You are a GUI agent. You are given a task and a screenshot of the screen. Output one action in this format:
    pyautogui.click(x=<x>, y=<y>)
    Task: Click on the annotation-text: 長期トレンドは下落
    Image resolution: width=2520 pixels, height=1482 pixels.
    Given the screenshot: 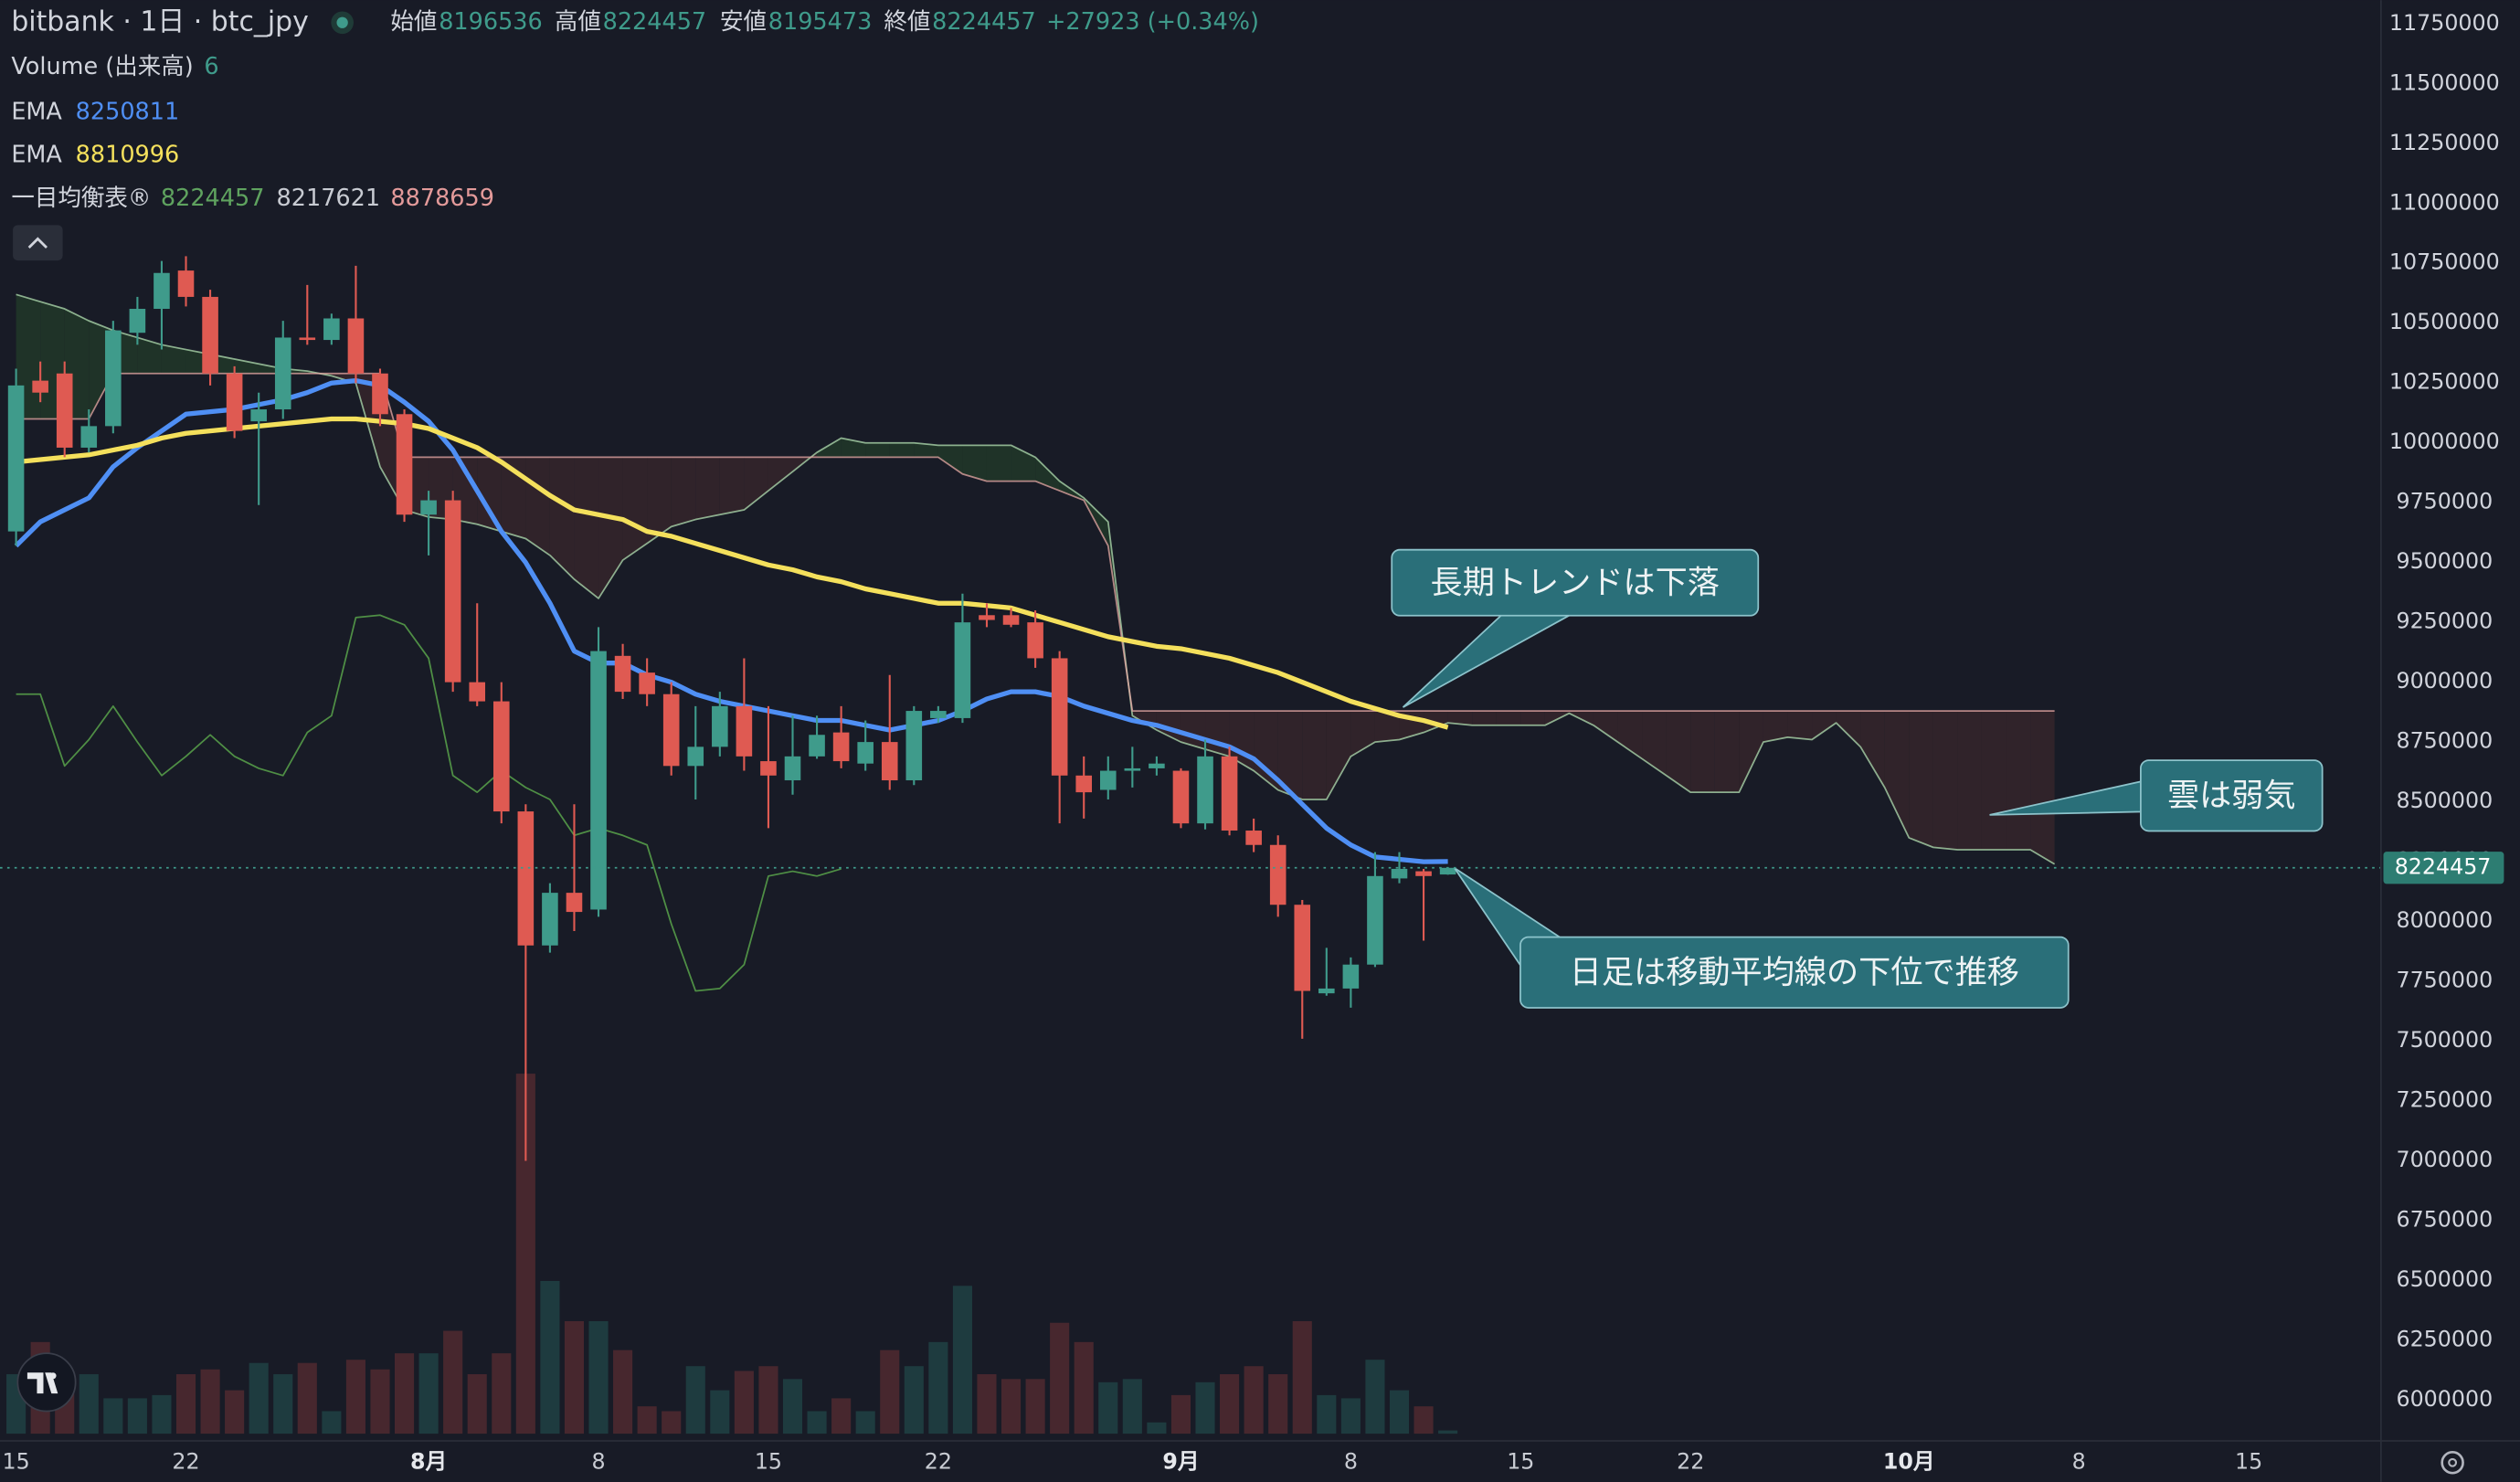 What is the action you would take?
    pyautogui.click(x=1576, y=583)
    